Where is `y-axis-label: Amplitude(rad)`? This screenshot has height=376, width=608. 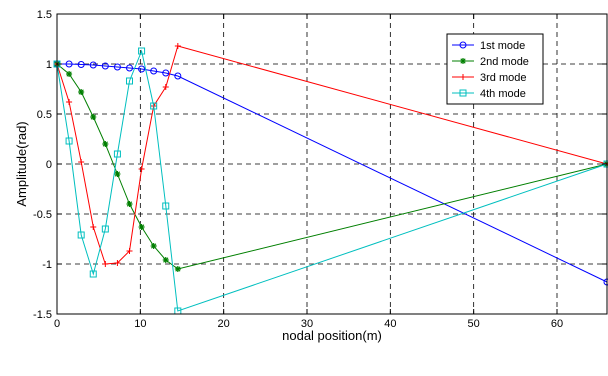 y-axis-label: Amplitude(rad) is located at coordinates (21, 163).